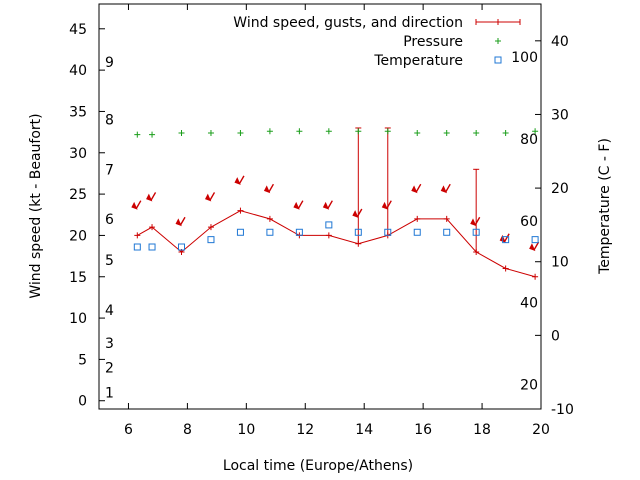 This screenshot has height=480, width=640. Describe the element at coordinates (109, 369) in the screenshot. I see `beaufort-label: 2` at that location.